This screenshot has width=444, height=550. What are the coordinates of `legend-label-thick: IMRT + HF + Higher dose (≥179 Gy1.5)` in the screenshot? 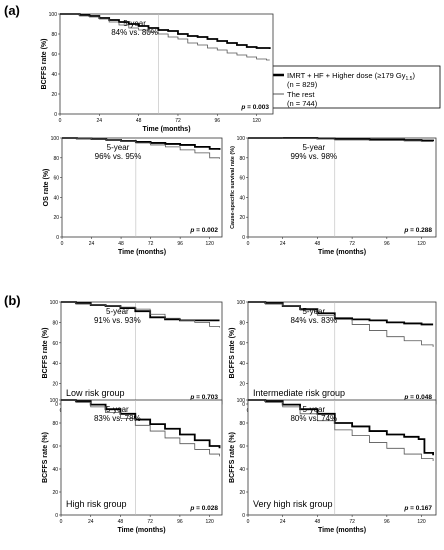 It's located at (351, 76).